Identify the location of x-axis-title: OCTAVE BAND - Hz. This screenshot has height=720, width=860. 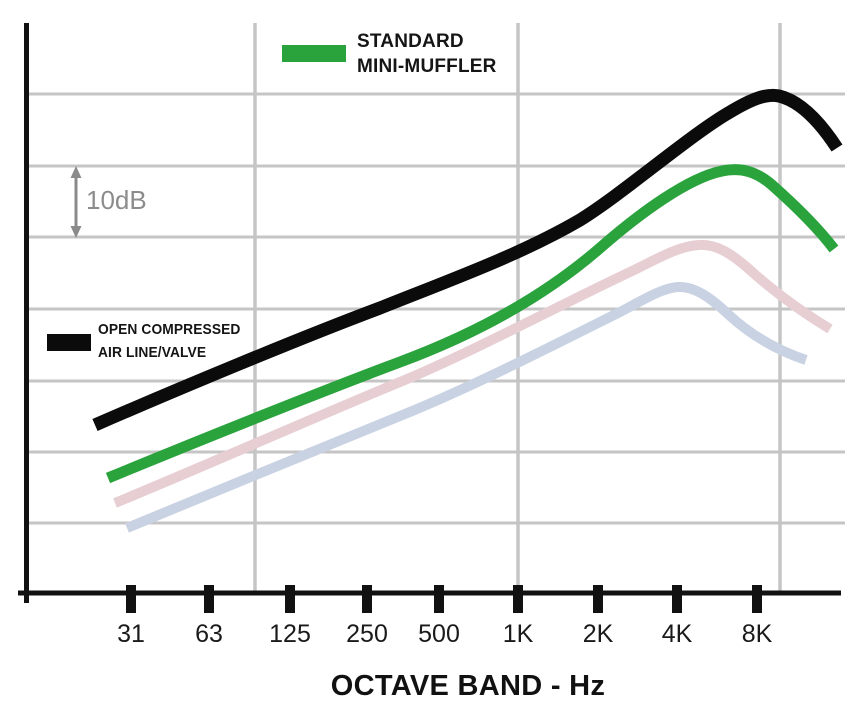
(468, 686).